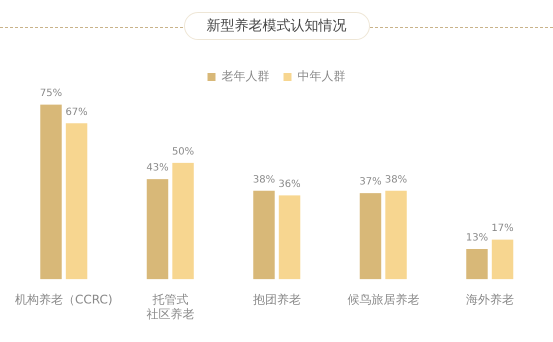 This screenshot has height=342, width=553. I want to click on data-label: 36%, so click(289, 184).